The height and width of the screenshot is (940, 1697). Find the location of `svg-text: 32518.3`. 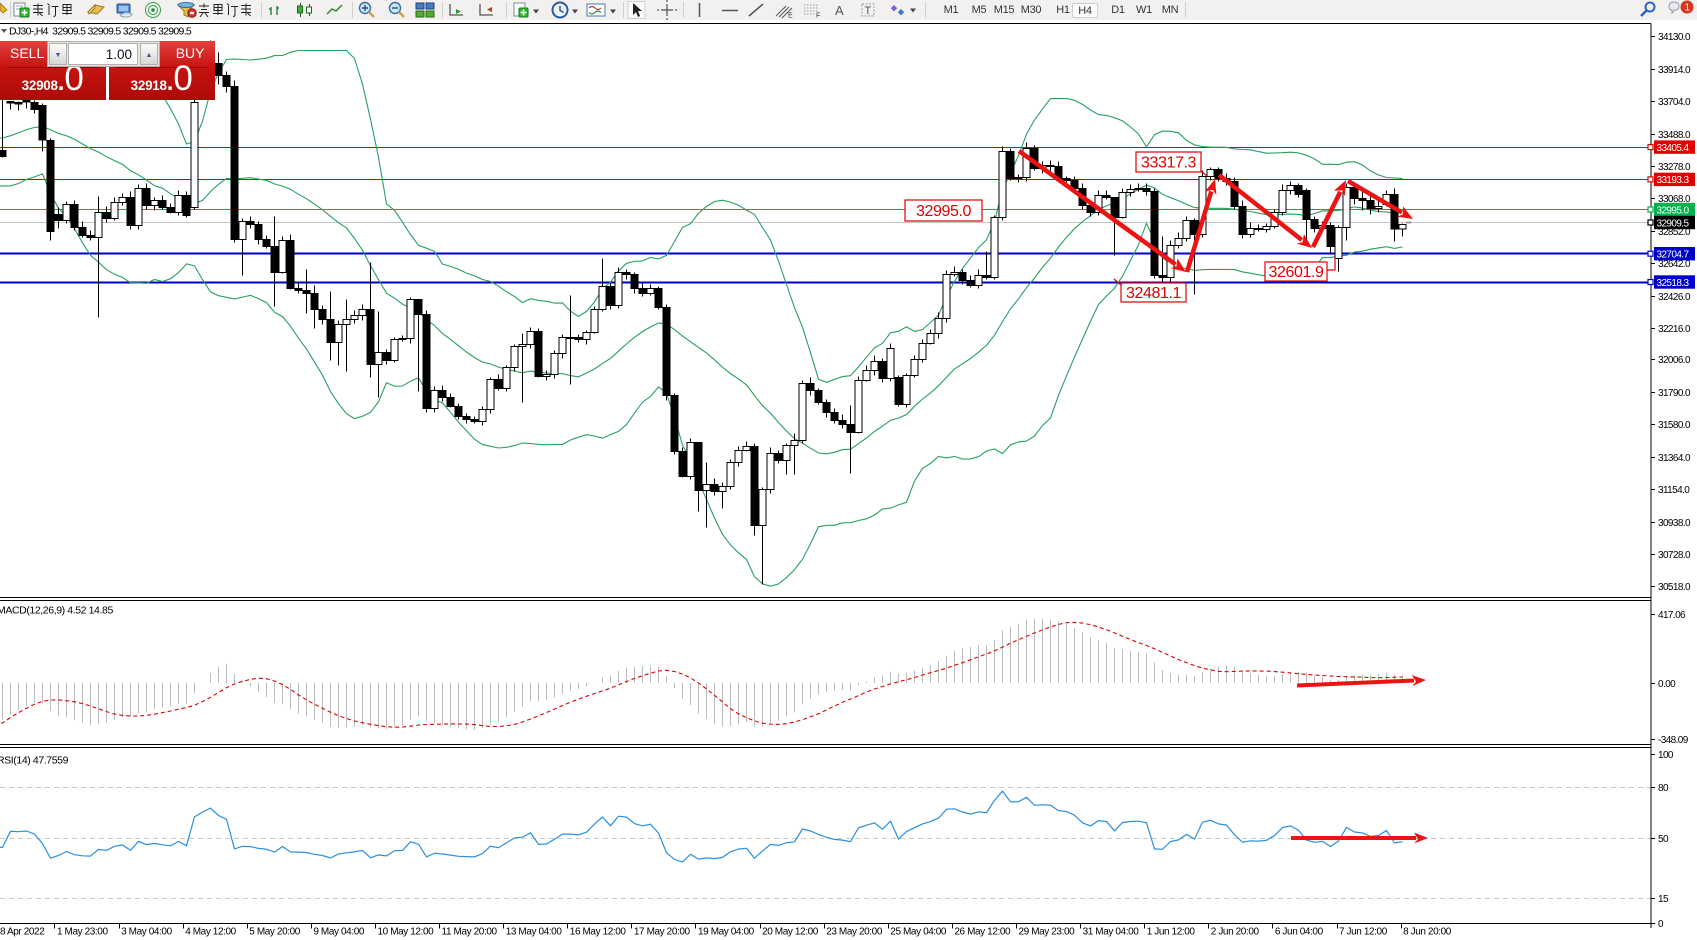

svg-text: 32518.3 is located at coordinates (1673, 283).